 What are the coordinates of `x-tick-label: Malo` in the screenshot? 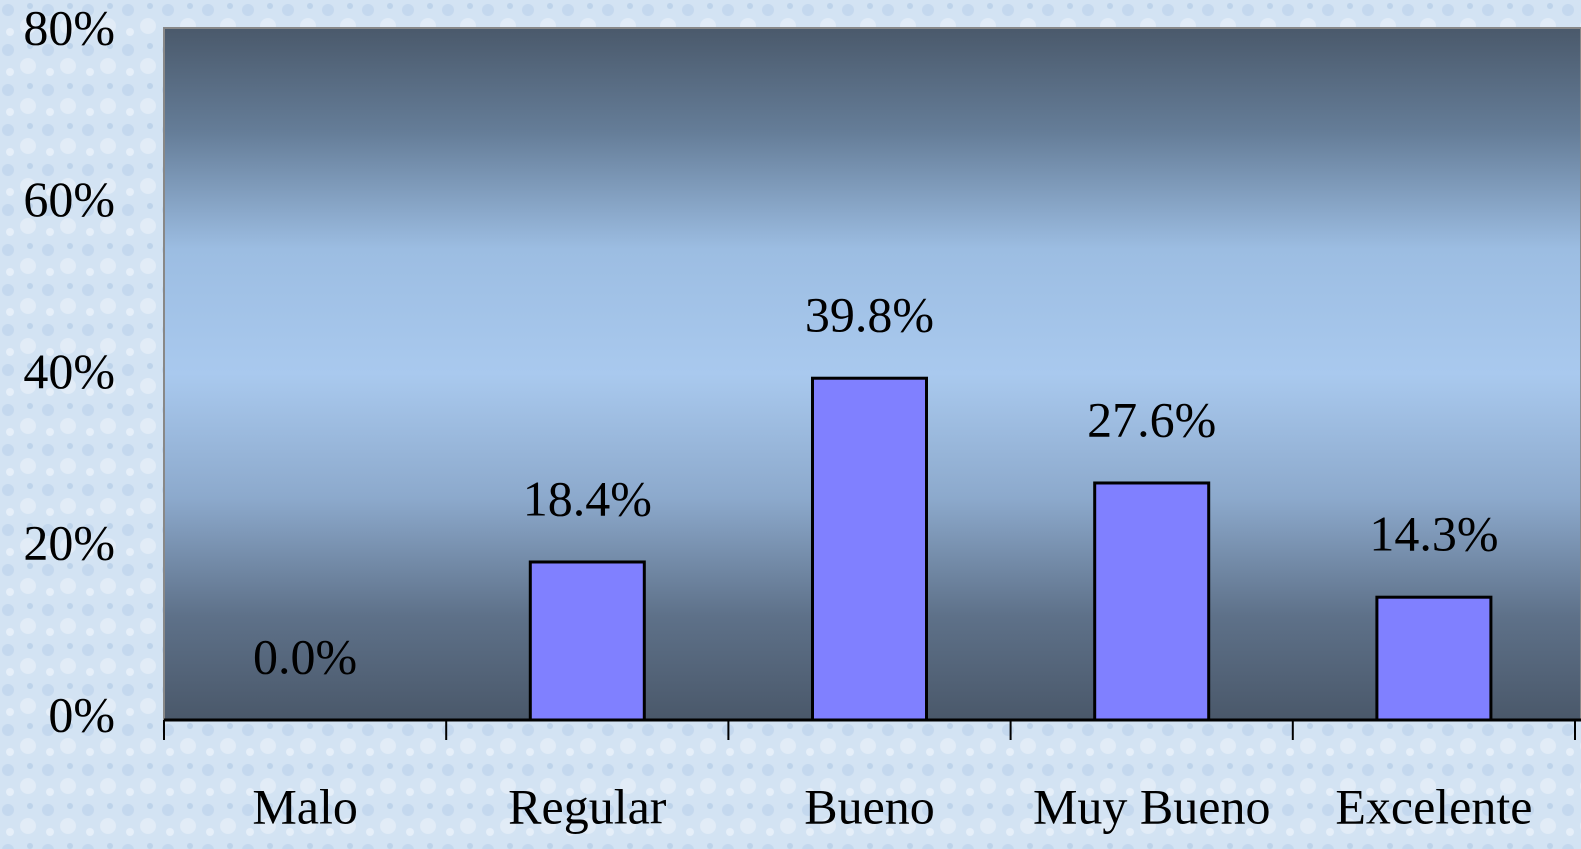 It's located at (305, 806).